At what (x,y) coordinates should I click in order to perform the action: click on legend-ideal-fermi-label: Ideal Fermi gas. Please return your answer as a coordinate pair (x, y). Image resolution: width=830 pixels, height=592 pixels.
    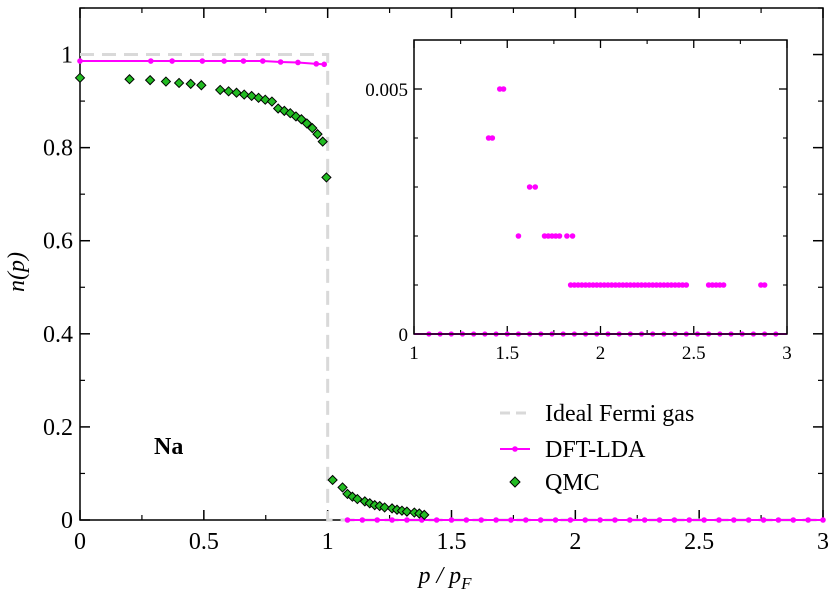
    Looking at the image, I should click on (619, 414).